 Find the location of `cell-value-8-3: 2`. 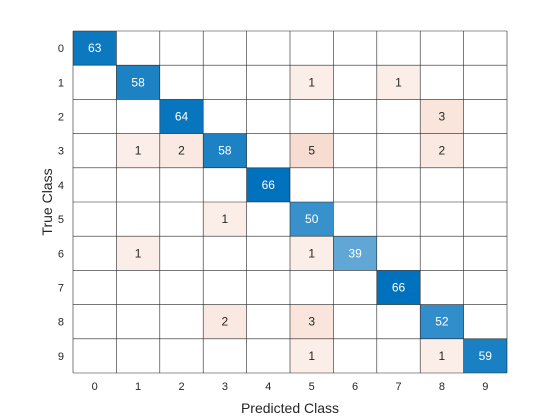

cell-value-8-3: 2 is located at coordinates (225, 322).